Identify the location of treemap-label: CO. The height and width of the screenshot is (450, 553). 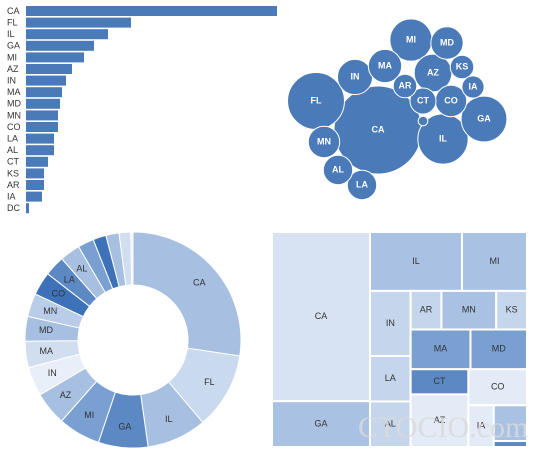
(498, 387).